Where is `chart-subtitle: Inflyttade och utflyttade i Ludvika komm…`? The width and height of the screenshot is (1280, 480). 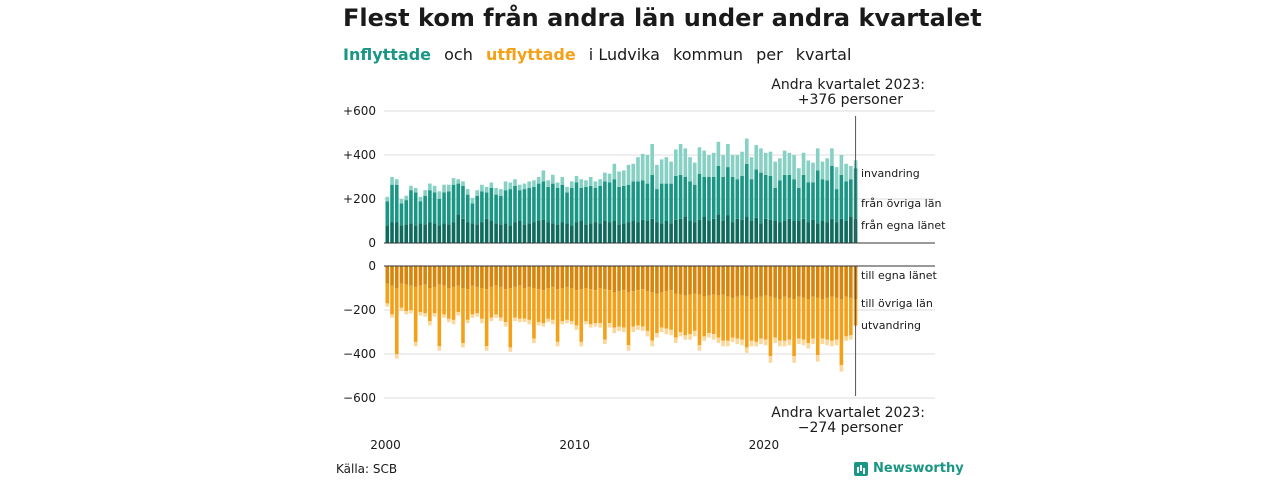
chart-subtitle: Inflyttade och utflyttade i Ludvika komm… is located at coordinates (601, 54).